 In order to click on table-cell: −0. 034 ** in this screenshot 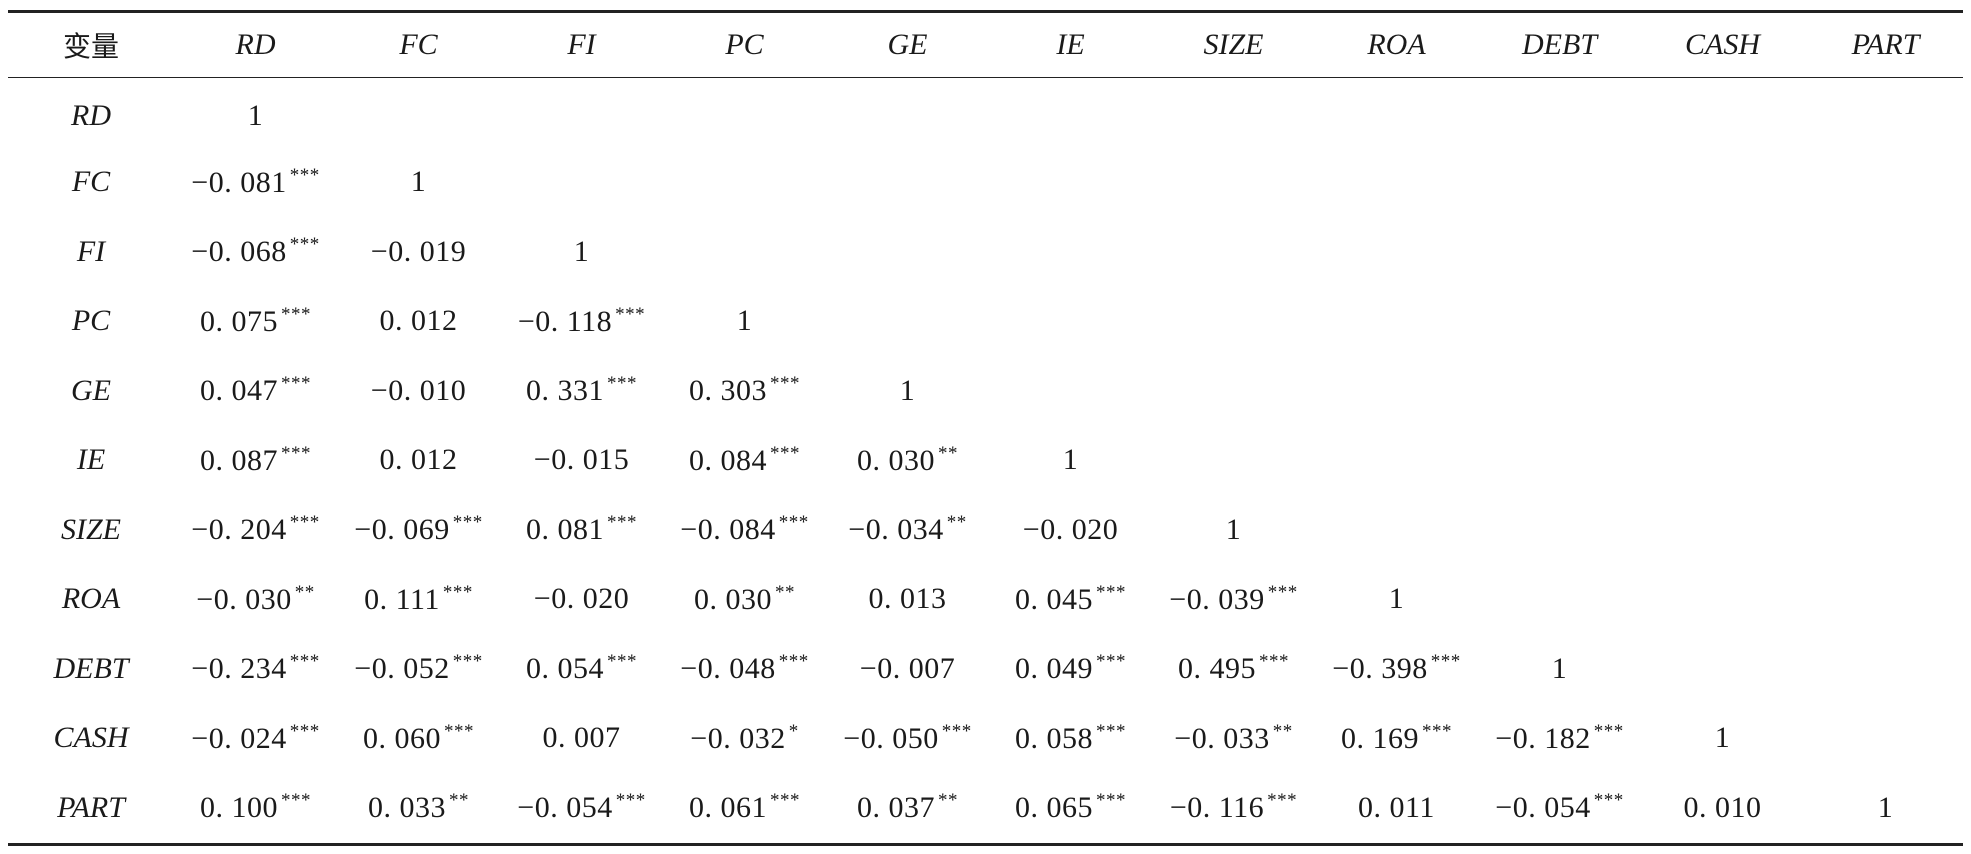, I will do `click(907, 530)`.